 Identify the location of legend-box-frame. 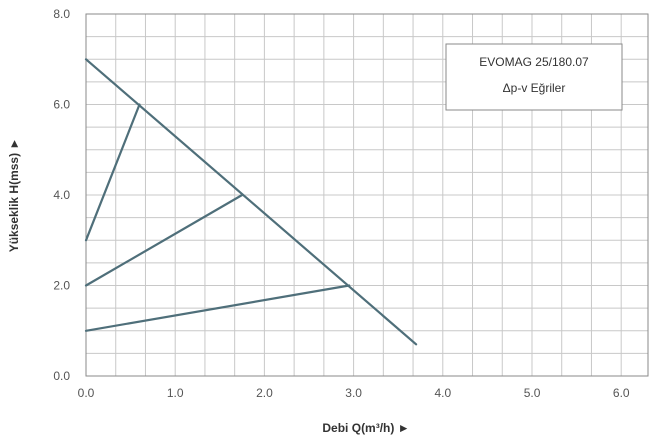
(534, 77).